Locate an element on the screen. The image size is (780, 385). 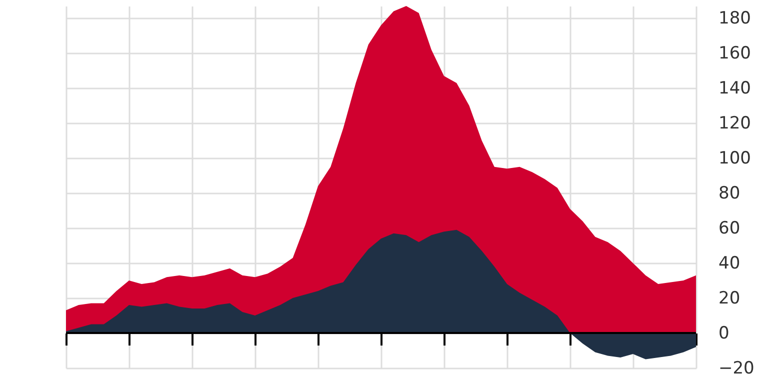
y-tick-label: −20 is located at coordinates (736, 368).